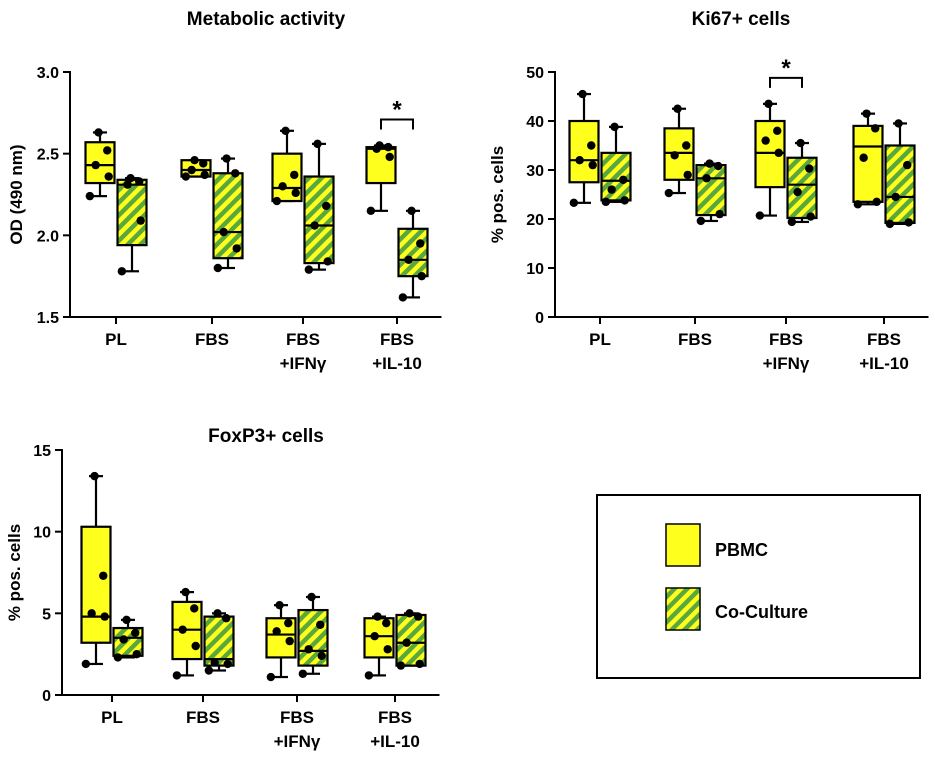 This screenshot has height=762, width=935. I want to click on y-tick-label: 1.5, so click(48, 318).